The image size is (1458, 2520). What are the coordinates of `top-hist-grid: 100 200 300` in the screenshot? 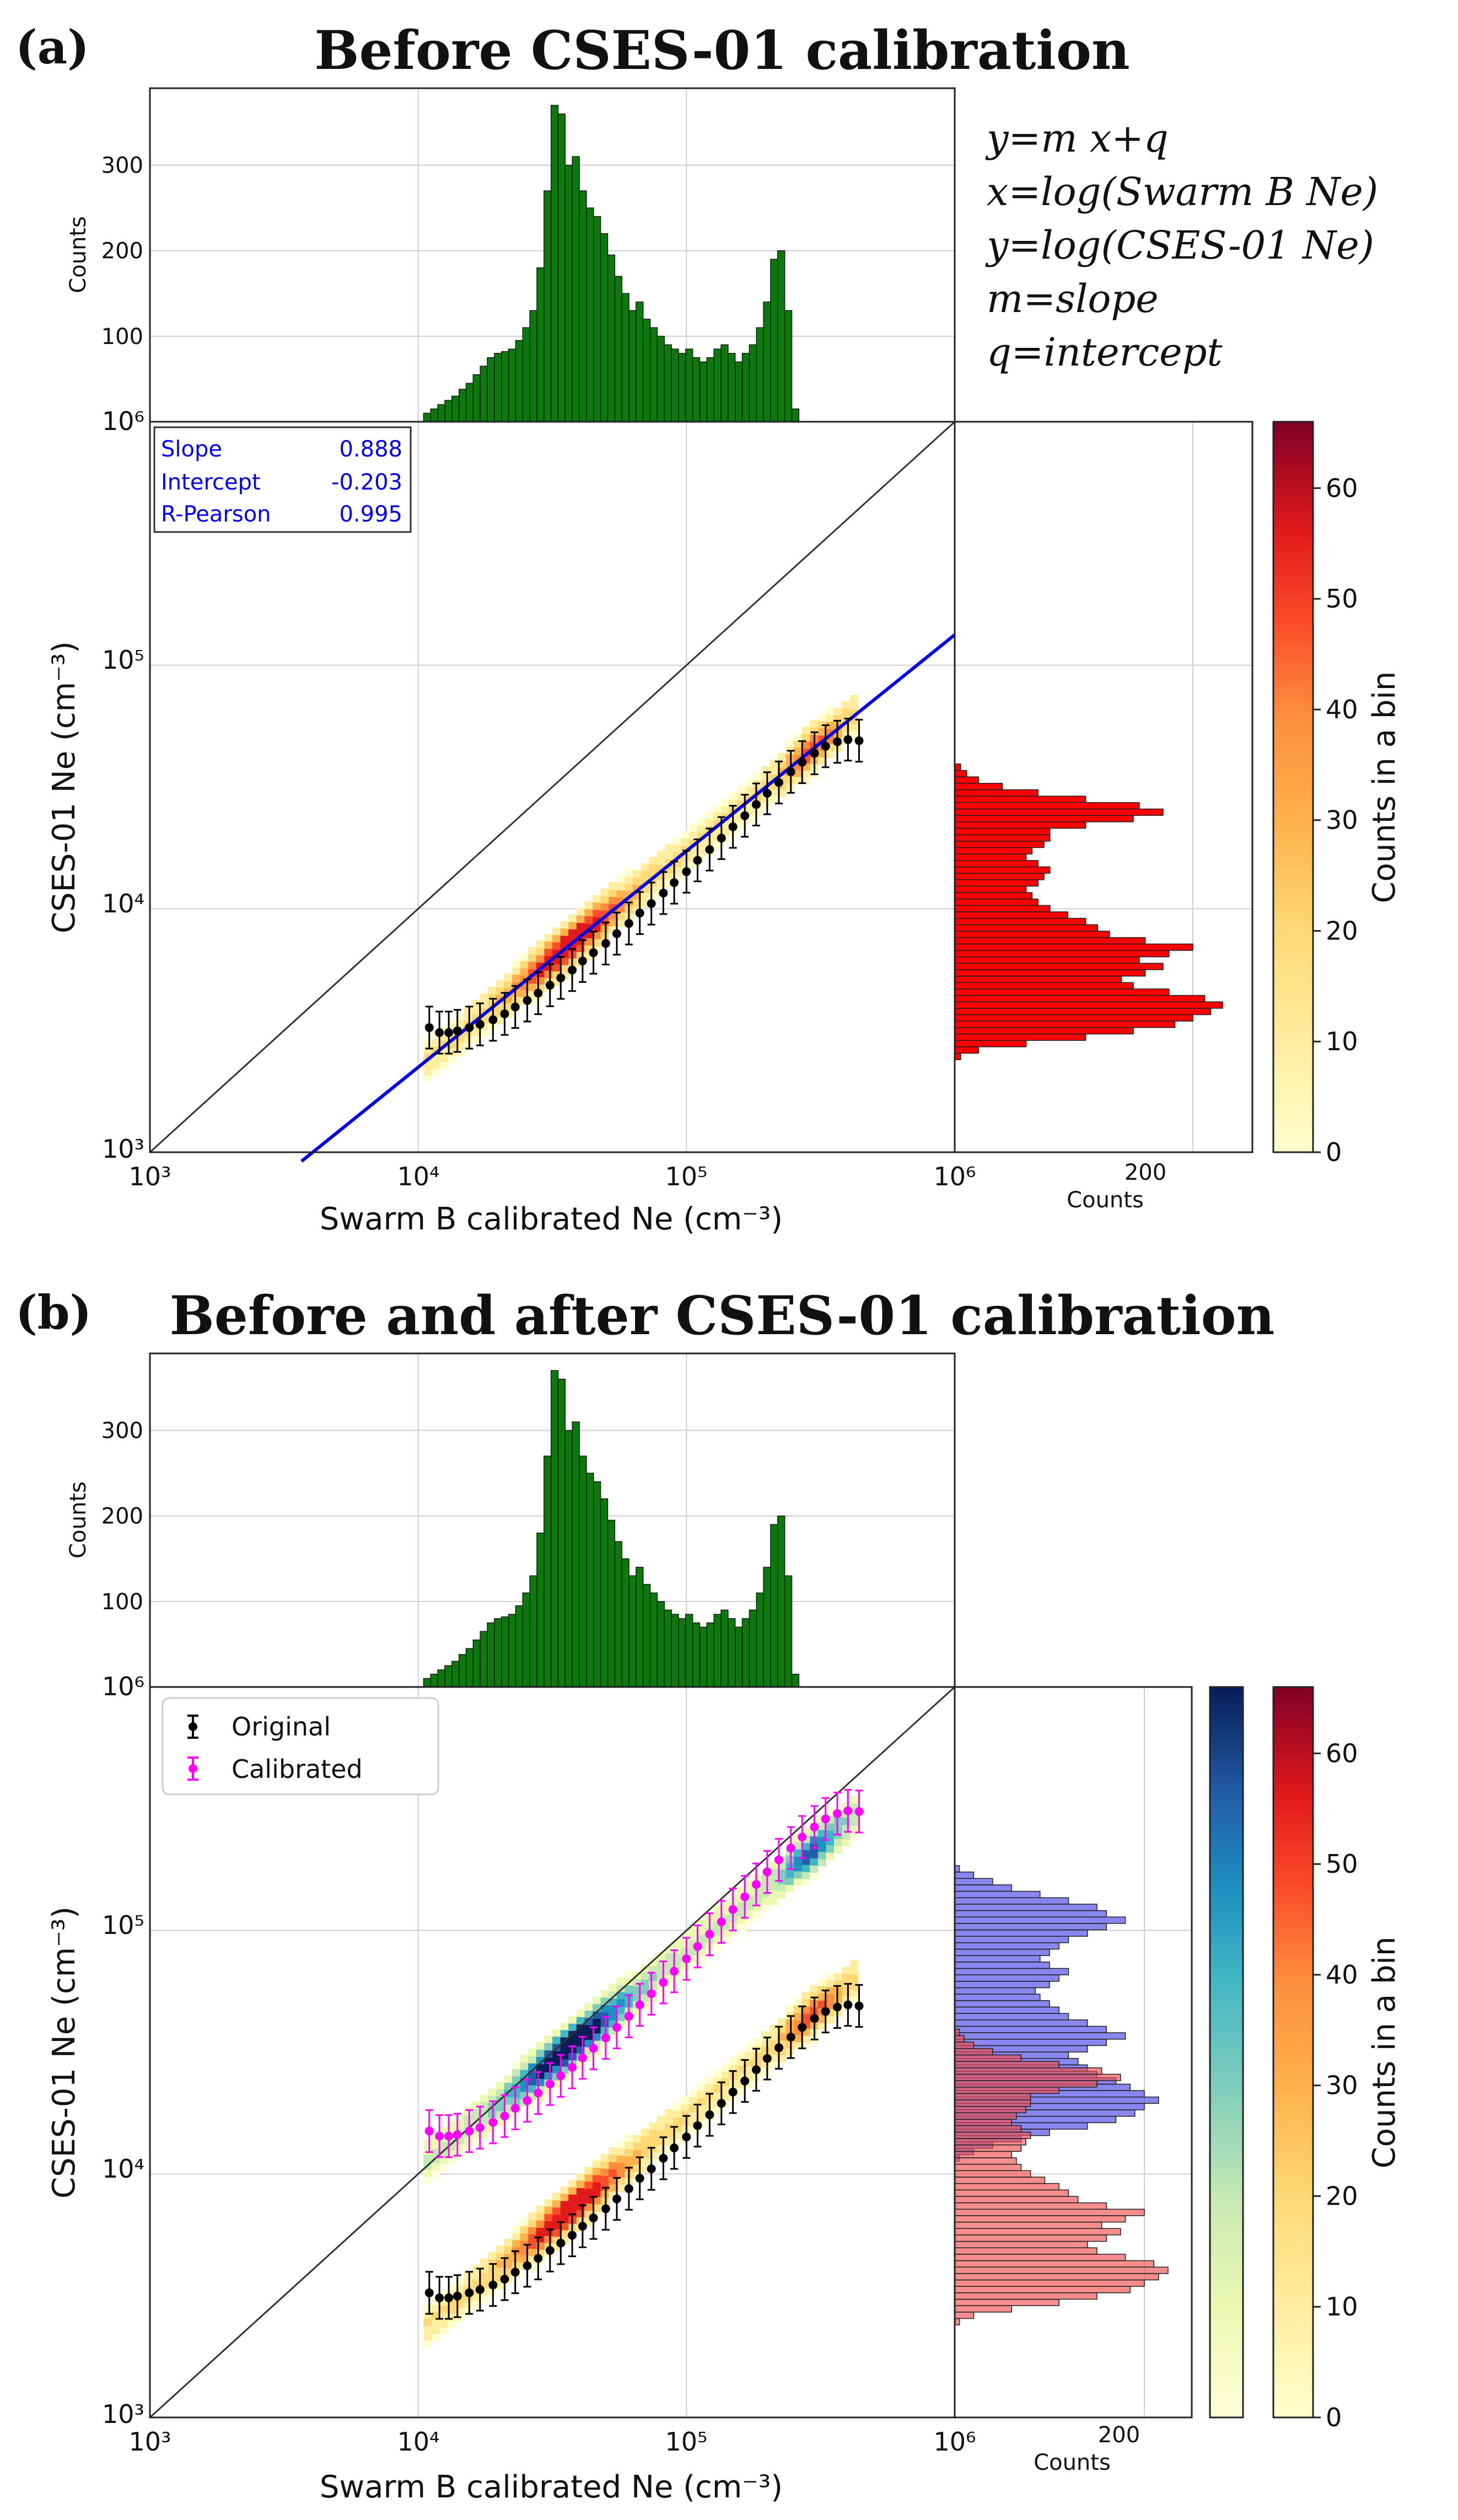 It's located at (528, 1520).